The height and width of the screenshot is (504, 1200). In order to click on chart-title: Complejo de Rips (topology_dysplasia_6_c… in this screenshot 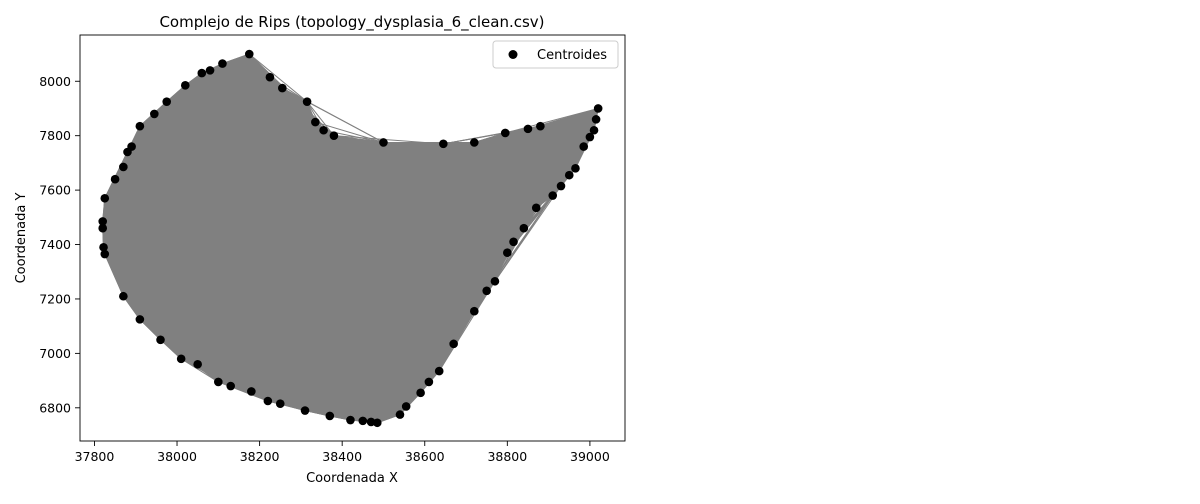, I will do `click(351, 22)`.